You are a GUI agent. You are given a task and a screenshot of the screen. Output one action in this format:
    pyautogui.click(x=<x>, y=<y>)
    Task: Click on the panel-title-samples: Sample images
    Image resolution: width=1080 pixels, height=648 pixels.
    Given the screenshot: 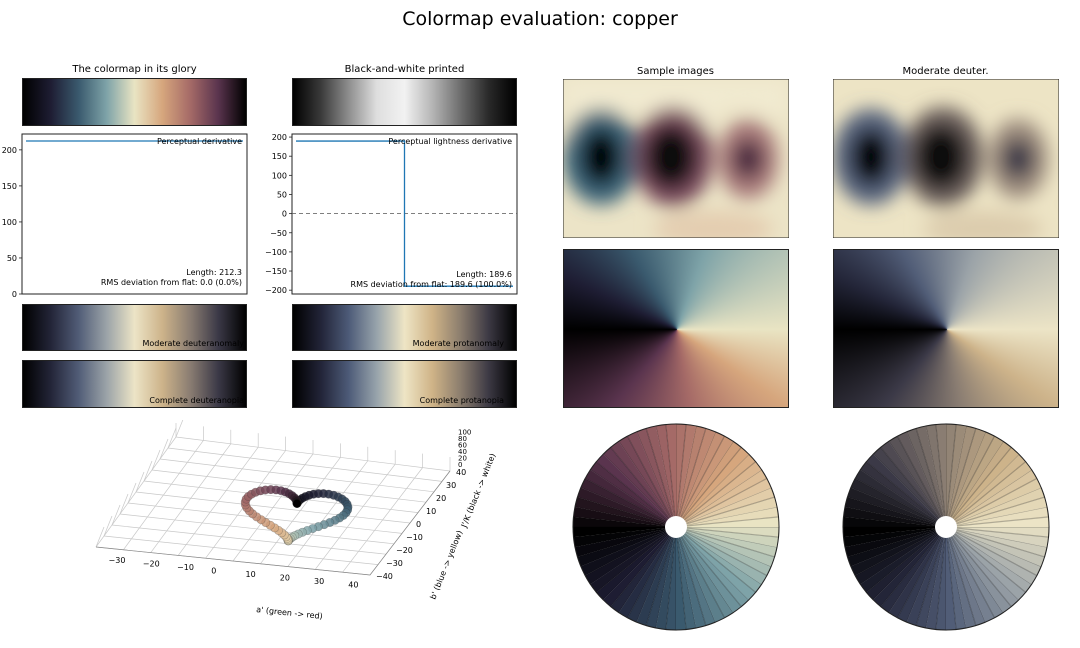 What is the action you would take?
    pyautogui.click(x=675, y=71)
    